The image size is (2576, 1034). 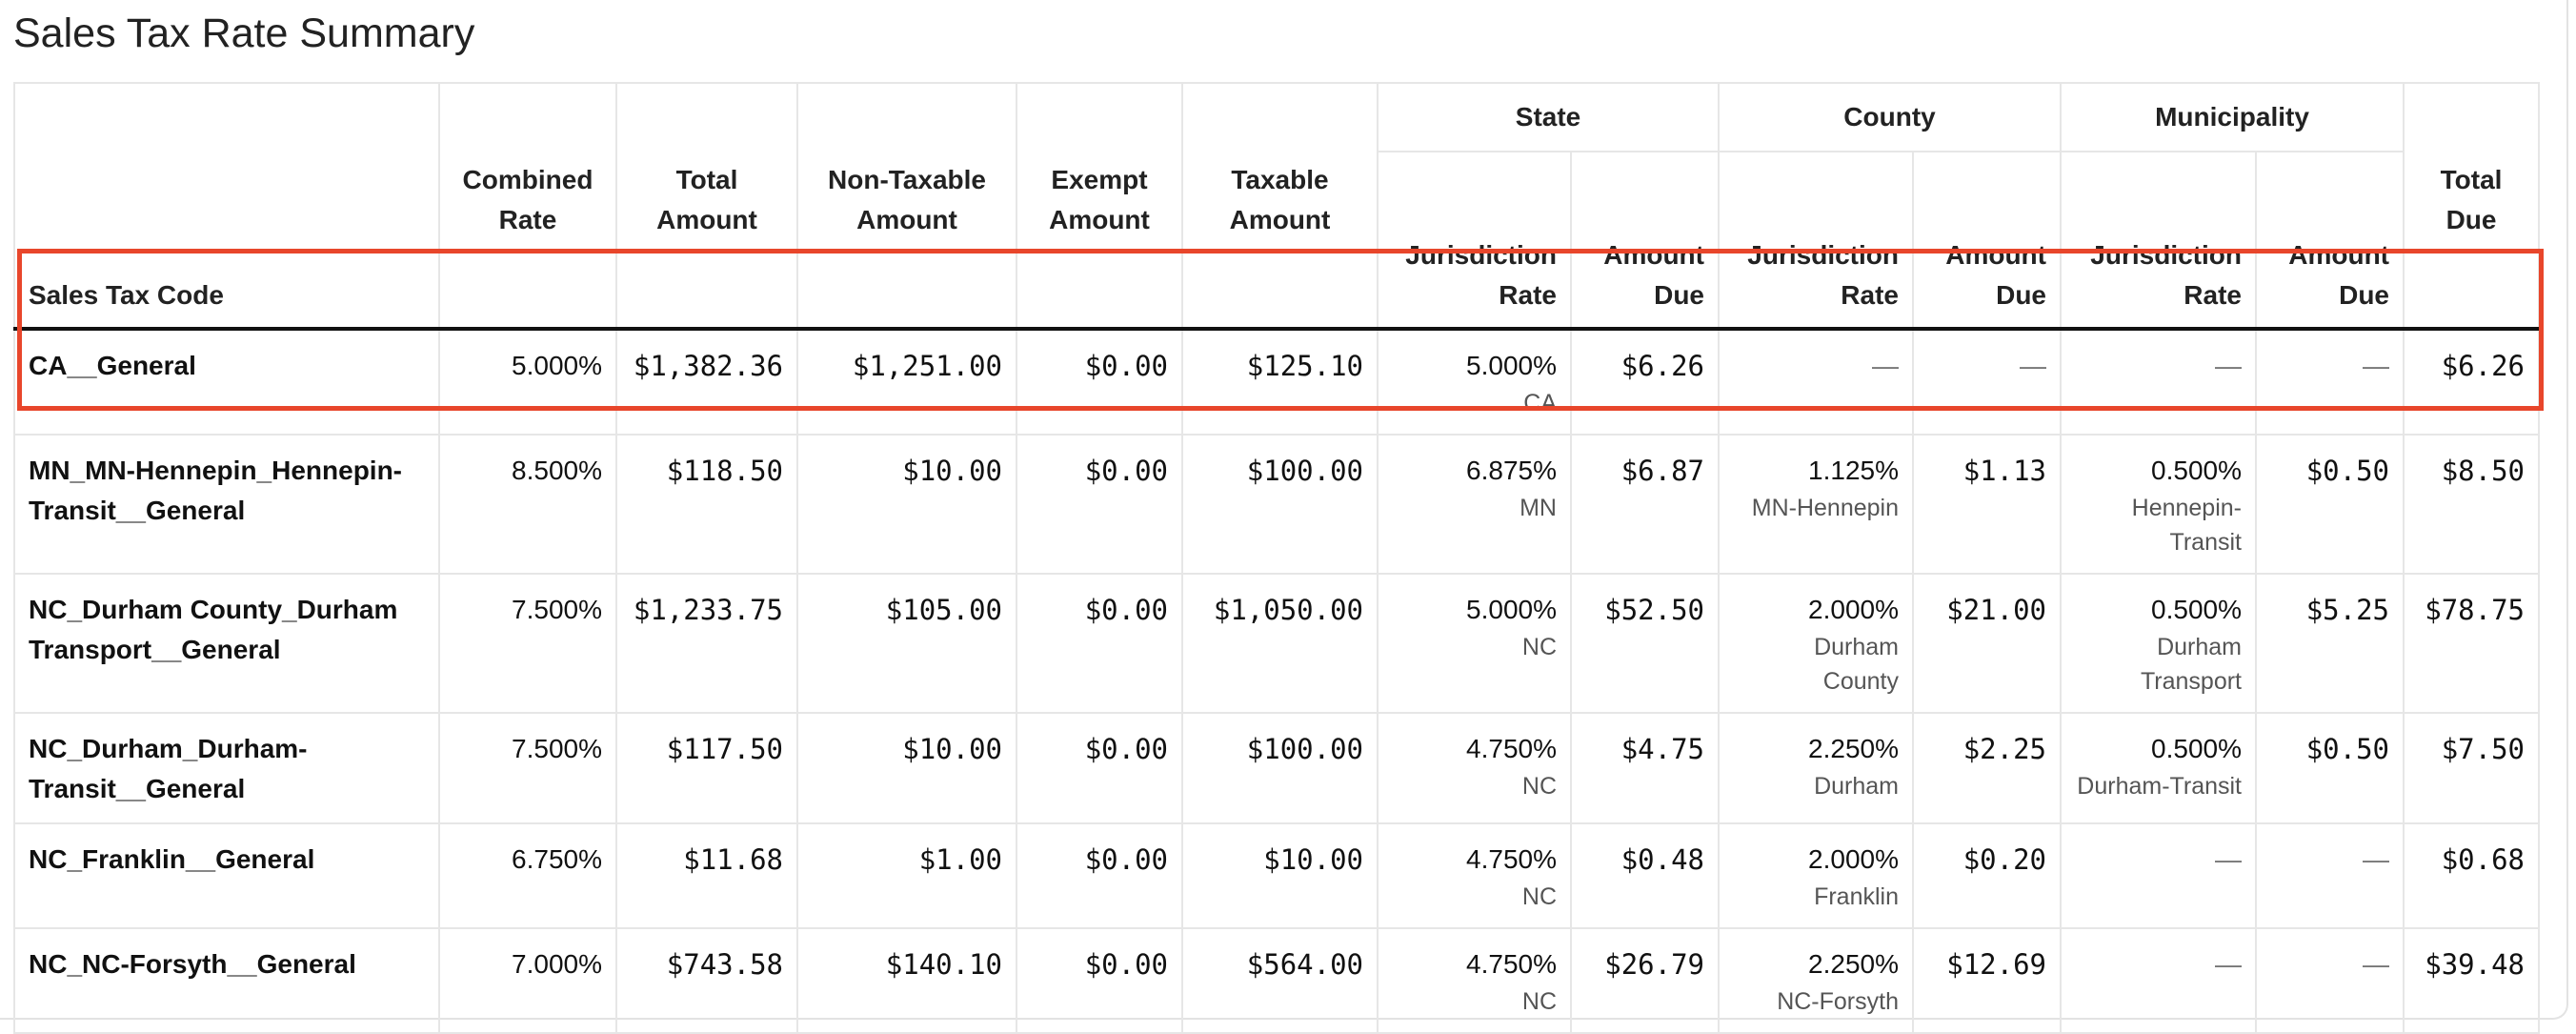 What do you see at coordinates (2472, 875) in the screenshot?
I see `cell-total-due: $0.68` at bounding box center [2472, 875].